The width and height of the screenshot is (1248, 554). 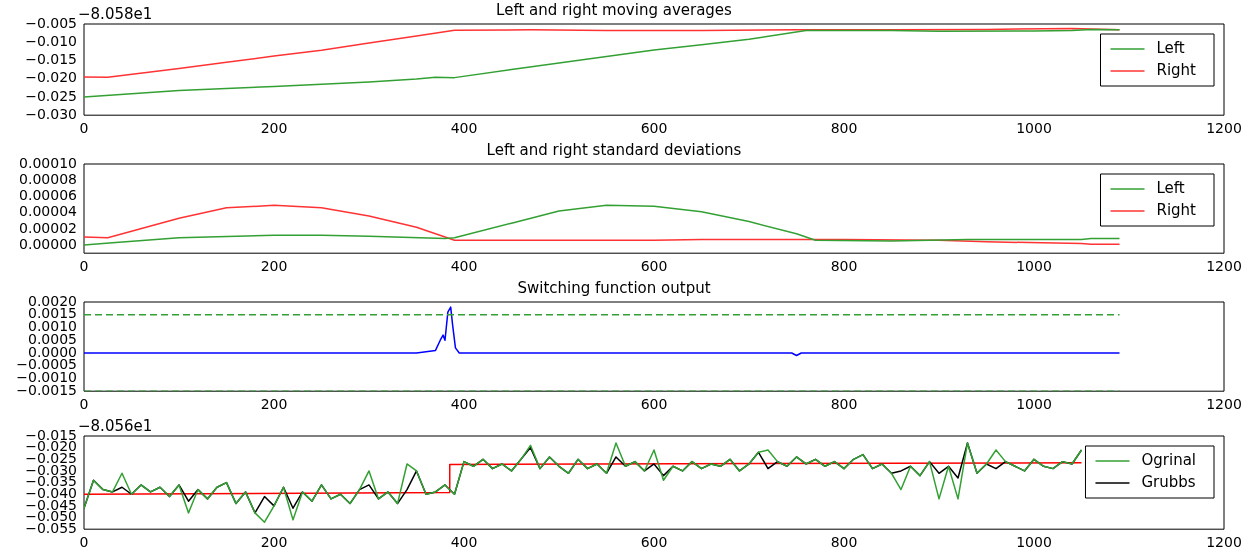 I want to click on y-tick-label: −0.020, so click(x=51, y=77).